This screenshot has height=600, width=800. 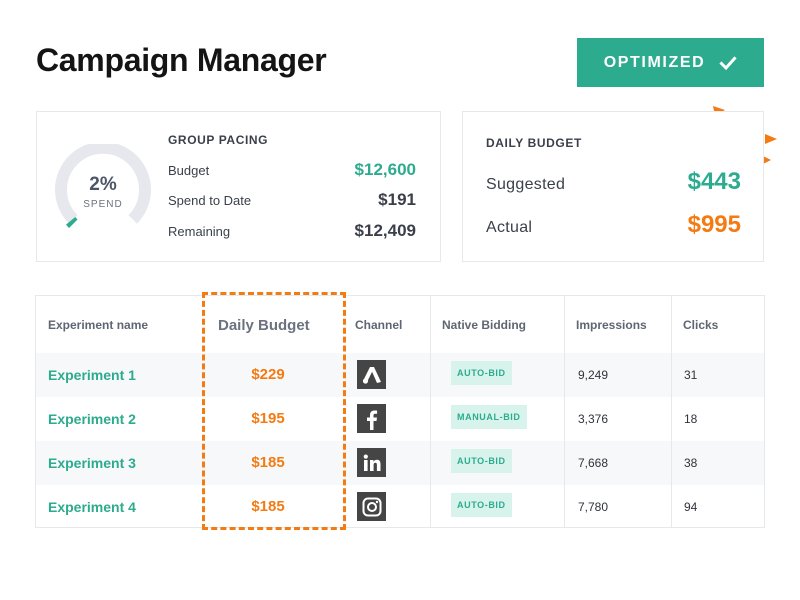 I want to click on impressions-value: 7,668, so click(x=593, y=463).